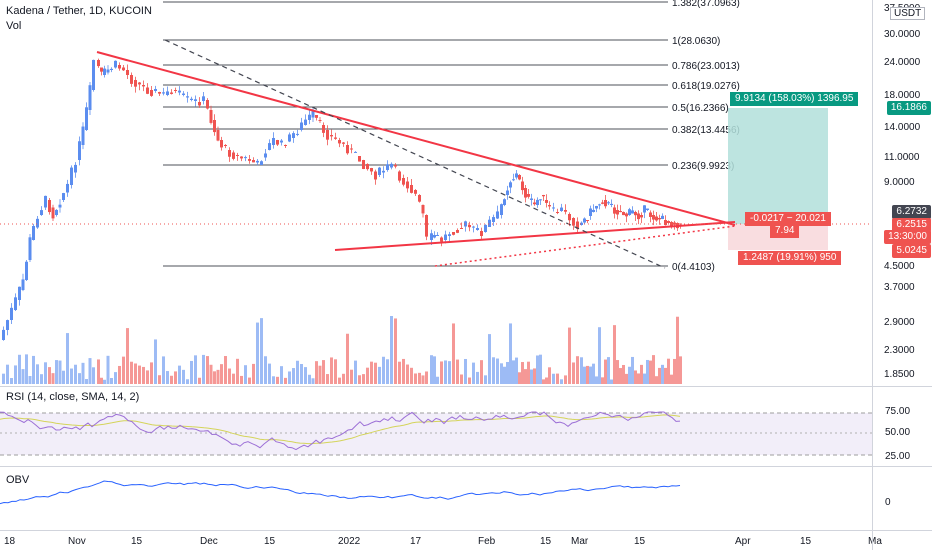 The width and height of the screenshot is (932, 550). Describe the element at coordinates (466, 530) in the screenshot. I see `time-axis-separator` at that location.